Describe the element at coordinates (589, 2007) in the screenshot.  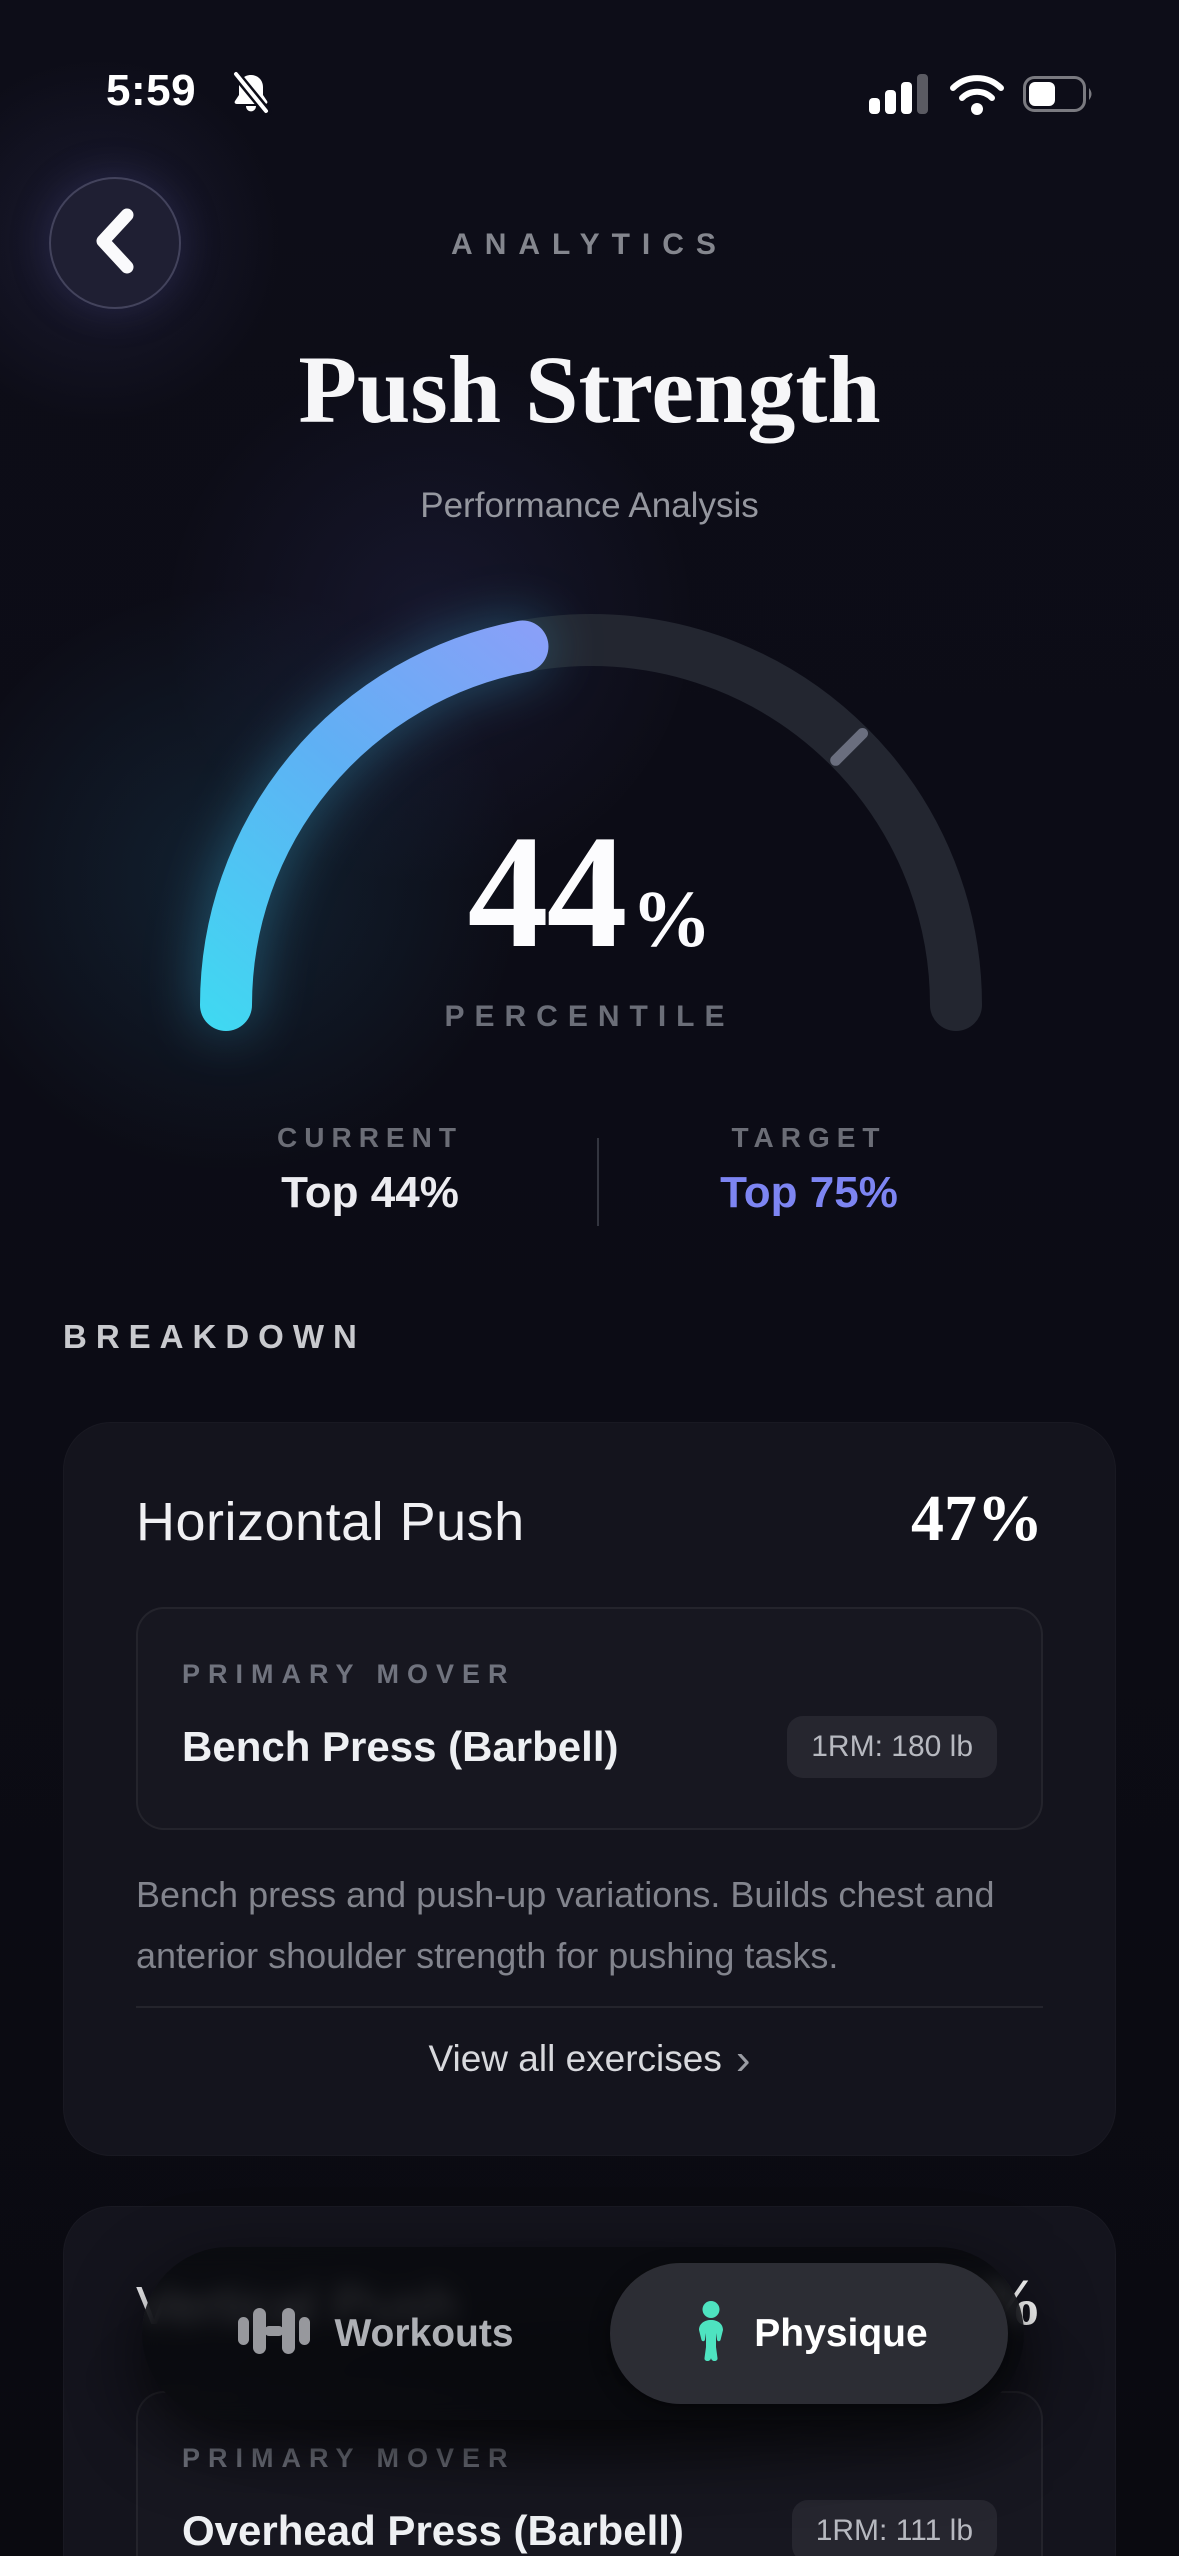
I see `card-divider` at that location.